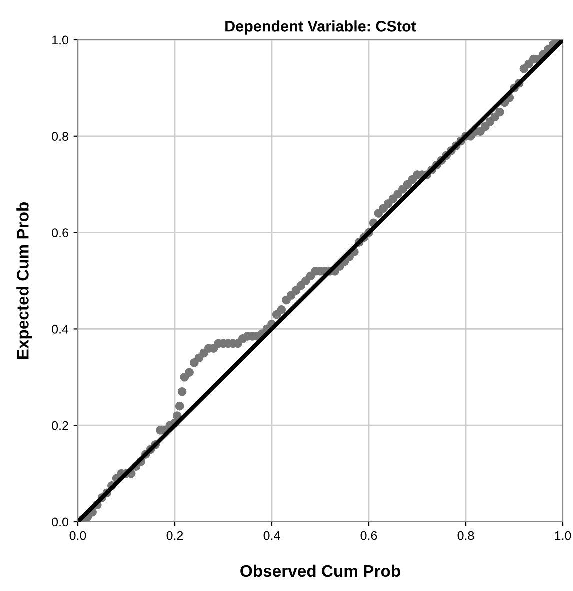  I want to click on x-tick-label: 0.4, so click(272, 535).